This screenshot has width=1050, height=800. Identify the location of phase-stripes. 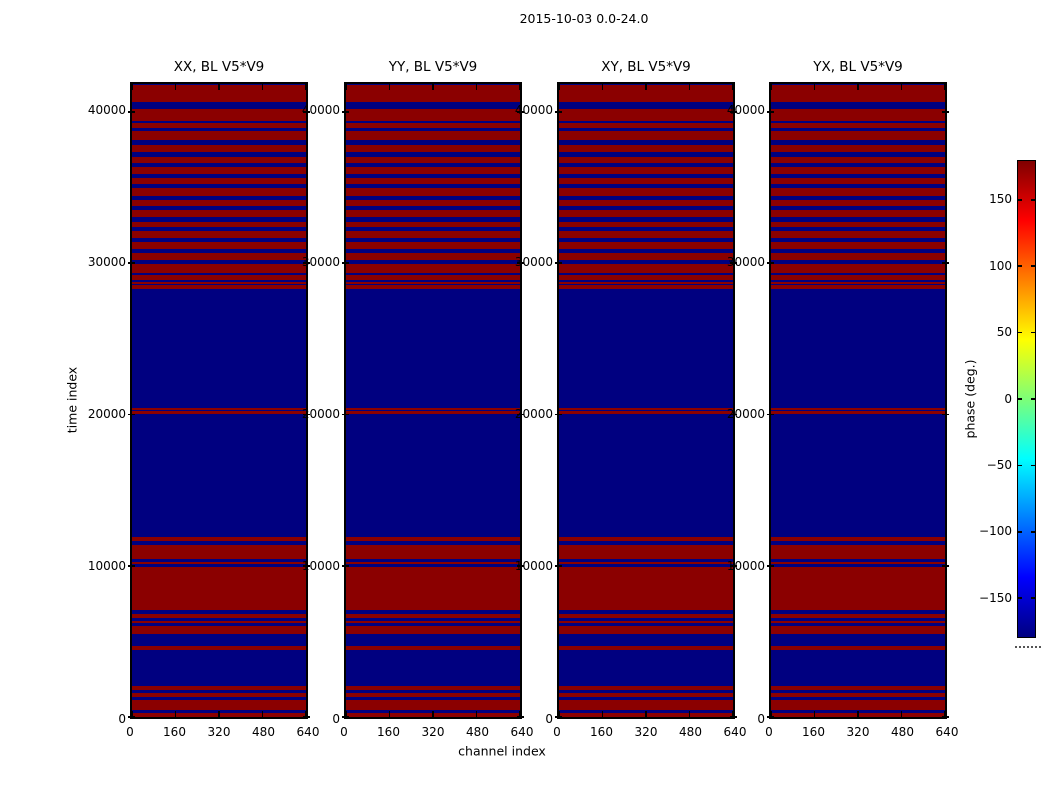
(433, 401).